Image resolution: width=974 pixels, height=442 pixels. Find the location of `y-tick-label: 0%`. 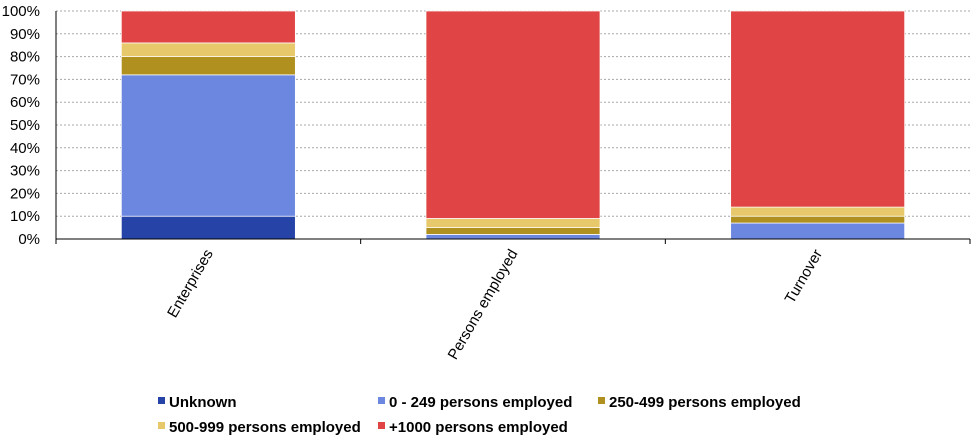

y-tick-label: 0% is located at coordinates (29, 239).